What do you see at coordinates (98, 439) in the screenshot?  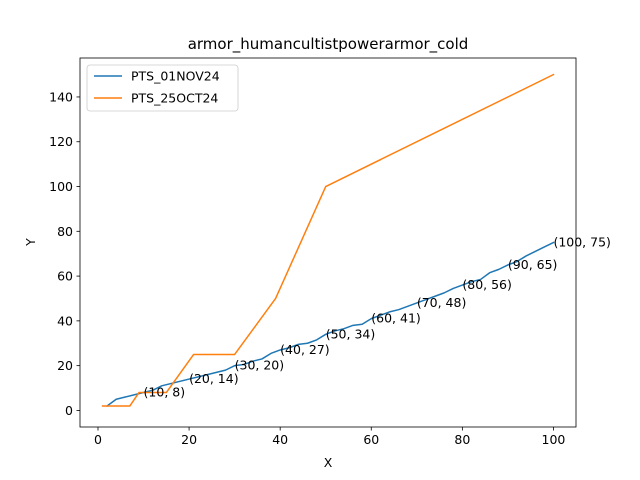 I see `x-tick-label: 0` at bounding box center [98, 439].